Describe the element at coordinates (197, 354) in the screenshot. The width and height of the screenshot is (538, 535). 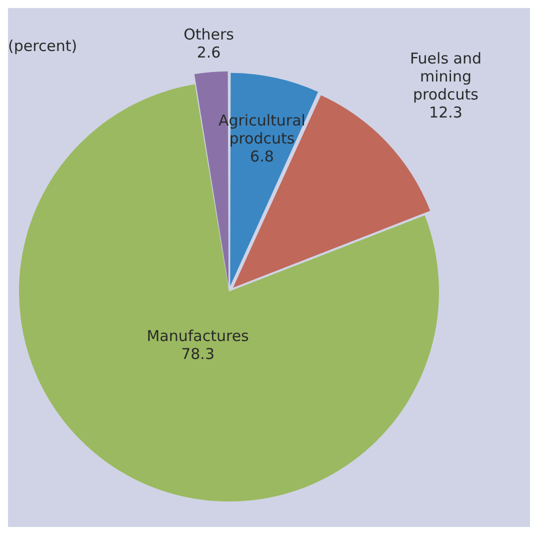
I see `data-label: 78.3` at that location.